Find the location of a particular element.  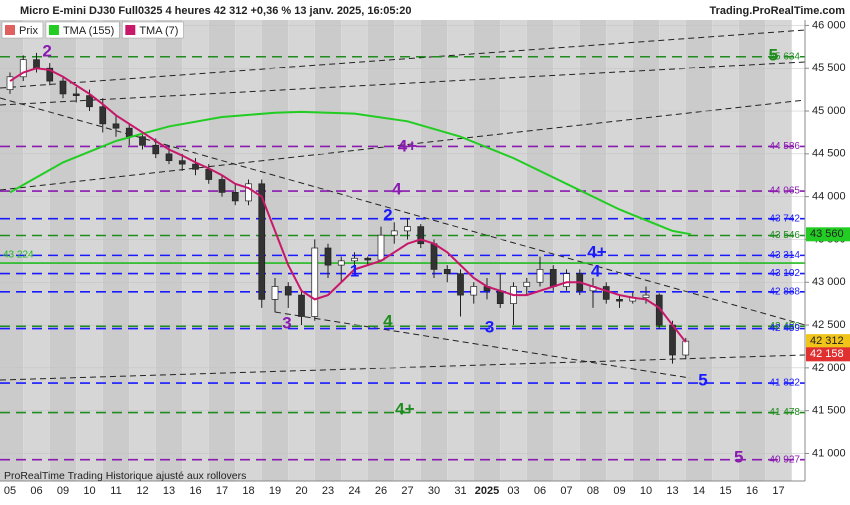

level-label: 43 102 is located at coordinates (784, 273).